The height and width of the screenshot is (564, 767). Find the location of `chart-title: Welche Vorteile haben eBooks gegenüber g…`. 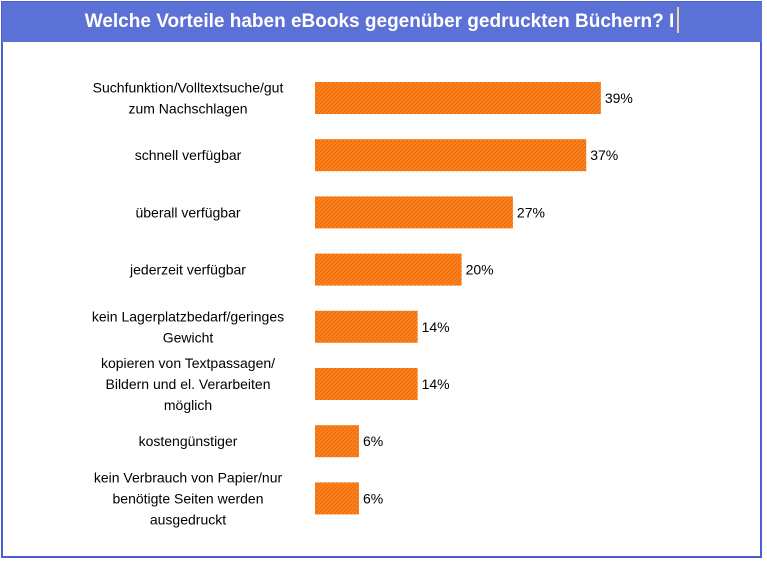

chart-title: Welche Vorteile haben eBooks gegenüber g… is located at coordinates (379, 21).